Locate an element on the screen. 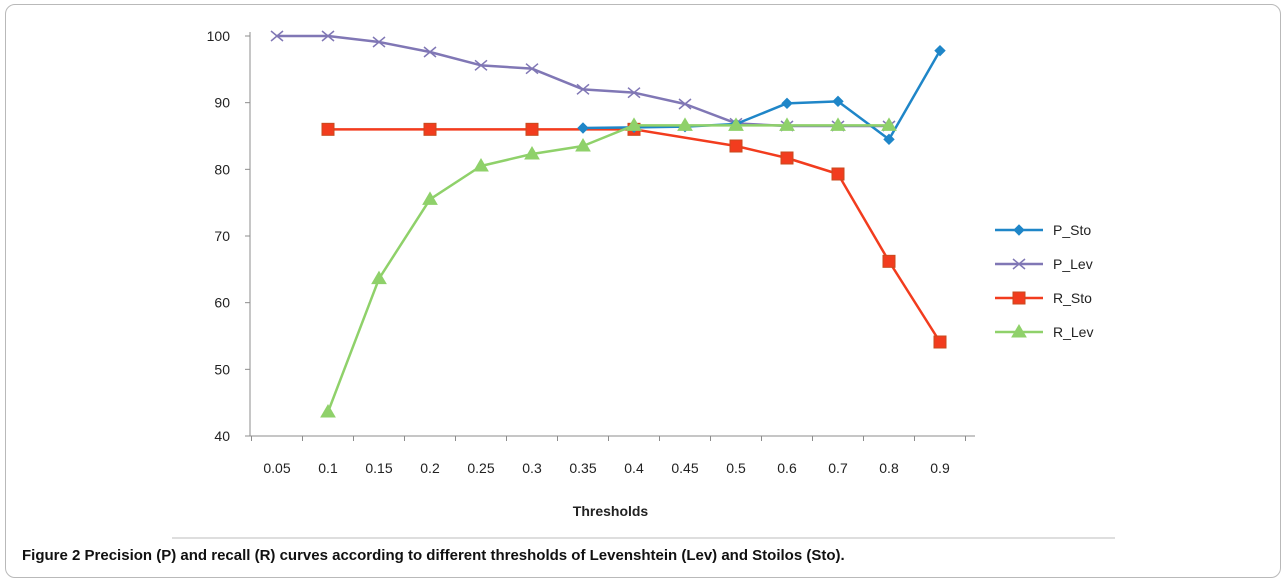 This screenshot has height=582, width=1286. x-tick-label: 0.15 is located at coordinates (378, 468).